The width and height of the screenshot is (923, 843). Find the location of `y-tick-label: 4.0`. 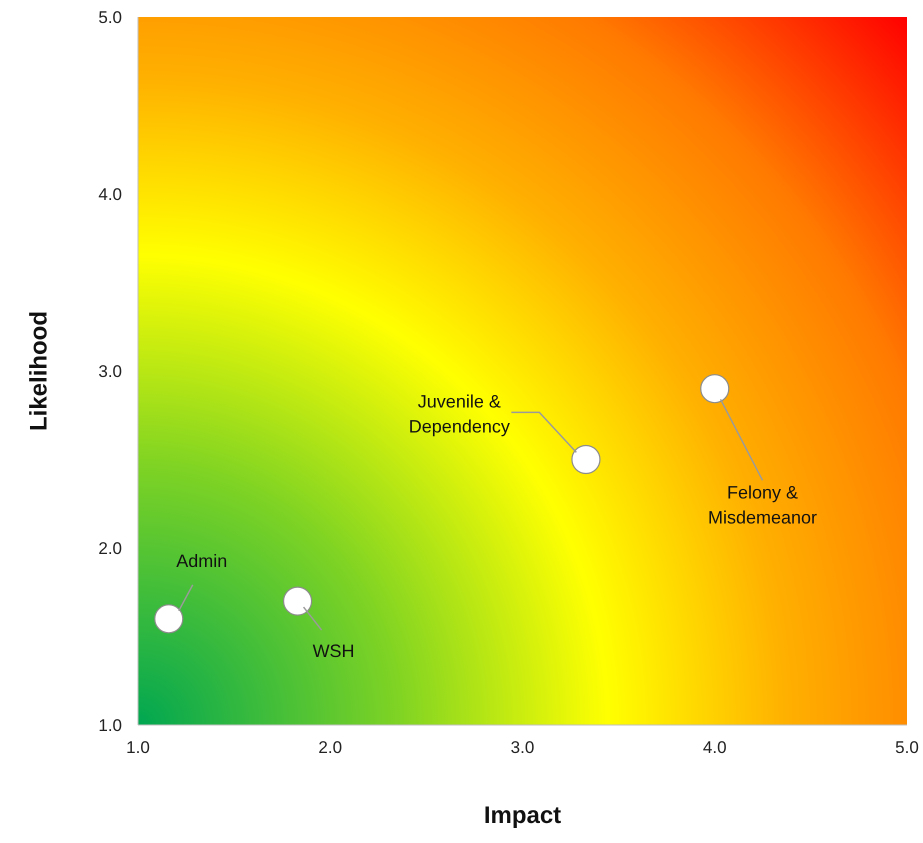

y-tick-label: 4.0 is located at coordinates (110, 194).